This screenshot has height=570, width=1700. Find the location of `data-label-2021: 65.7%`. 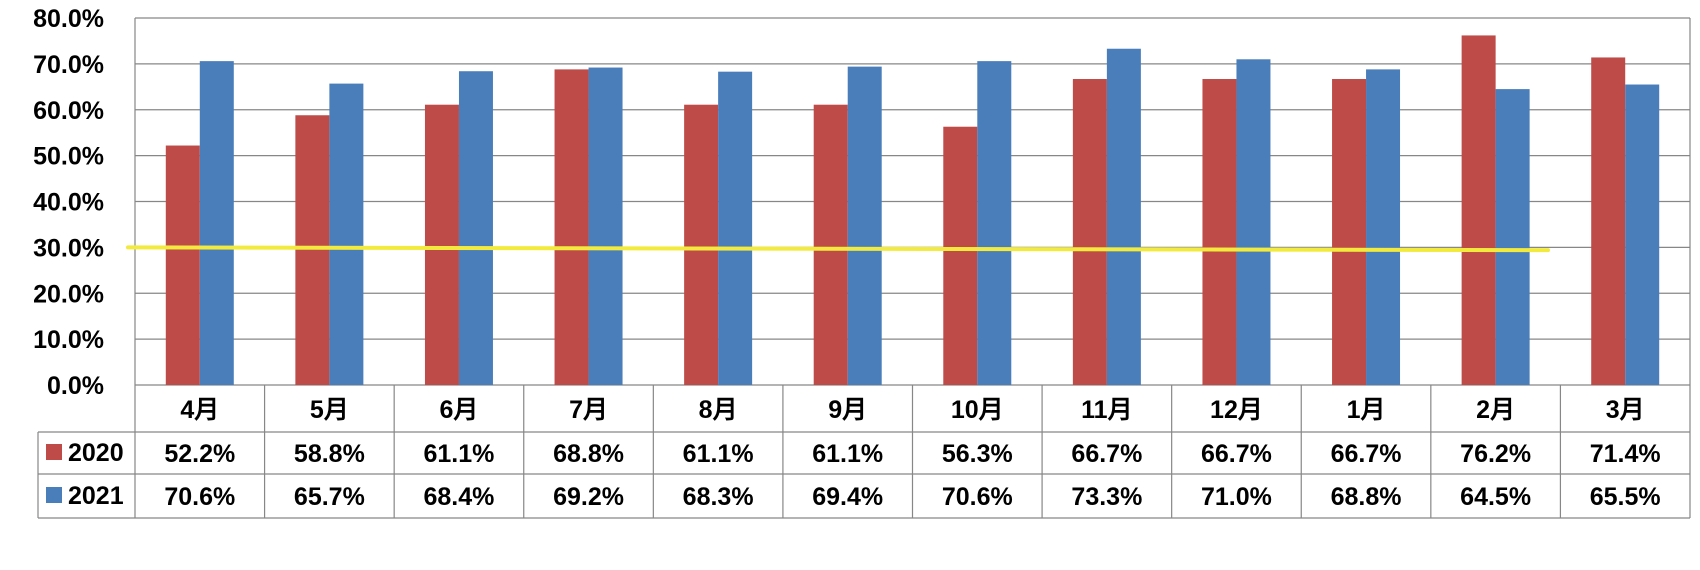

data-label-2021: 65.7% is located at coordinates (329, 497).